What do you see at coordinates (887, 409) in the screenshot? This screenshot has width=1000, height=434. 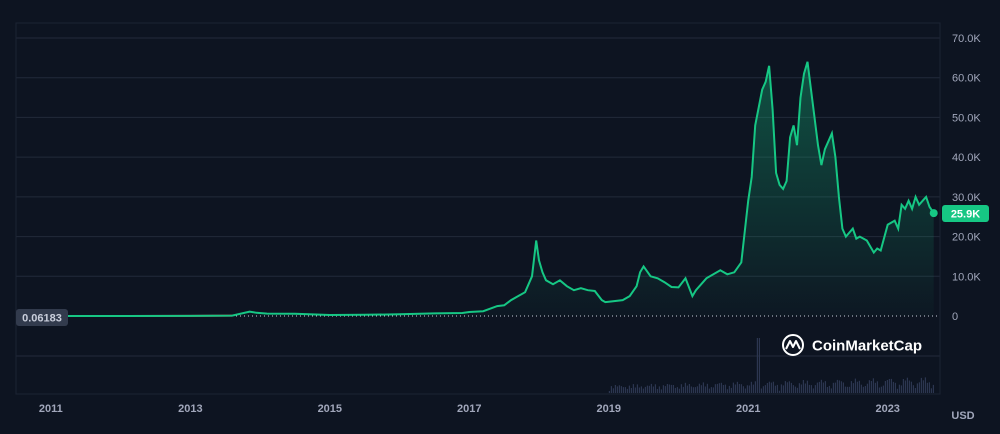 I see `x-tick-label: 2023` at bounding box center [887, 409].